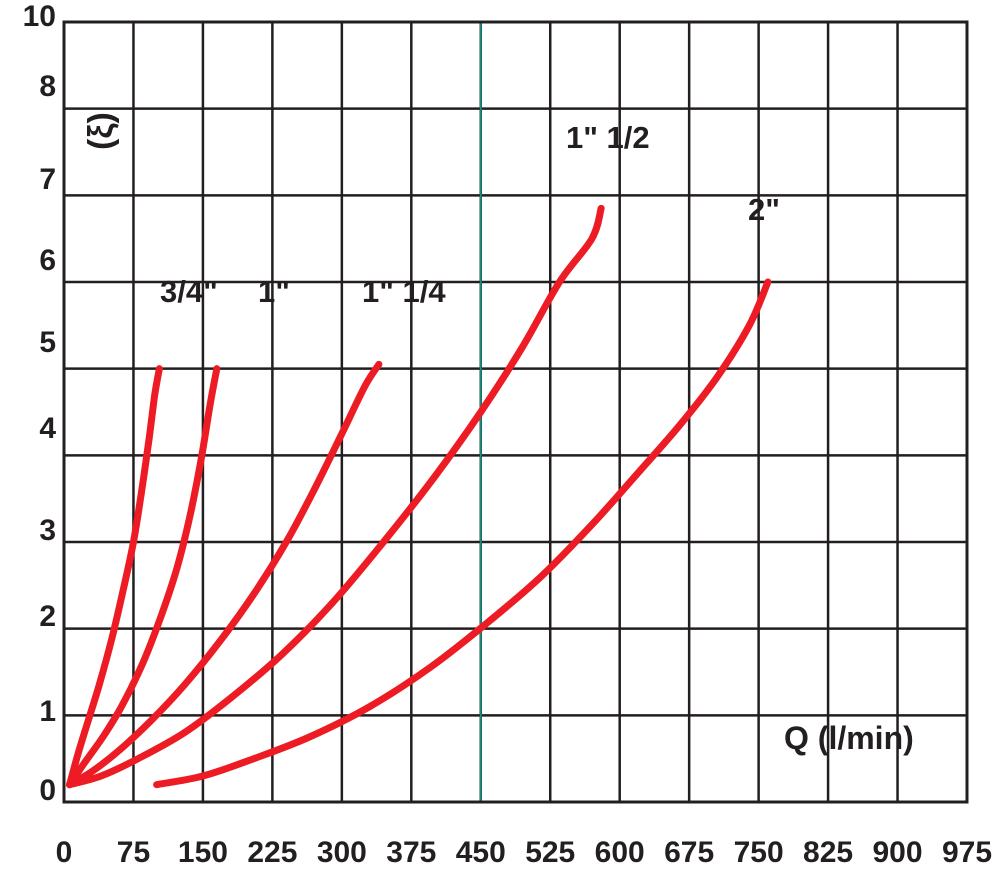  I want to click on y-tick-5: 5, so click(47, 342).